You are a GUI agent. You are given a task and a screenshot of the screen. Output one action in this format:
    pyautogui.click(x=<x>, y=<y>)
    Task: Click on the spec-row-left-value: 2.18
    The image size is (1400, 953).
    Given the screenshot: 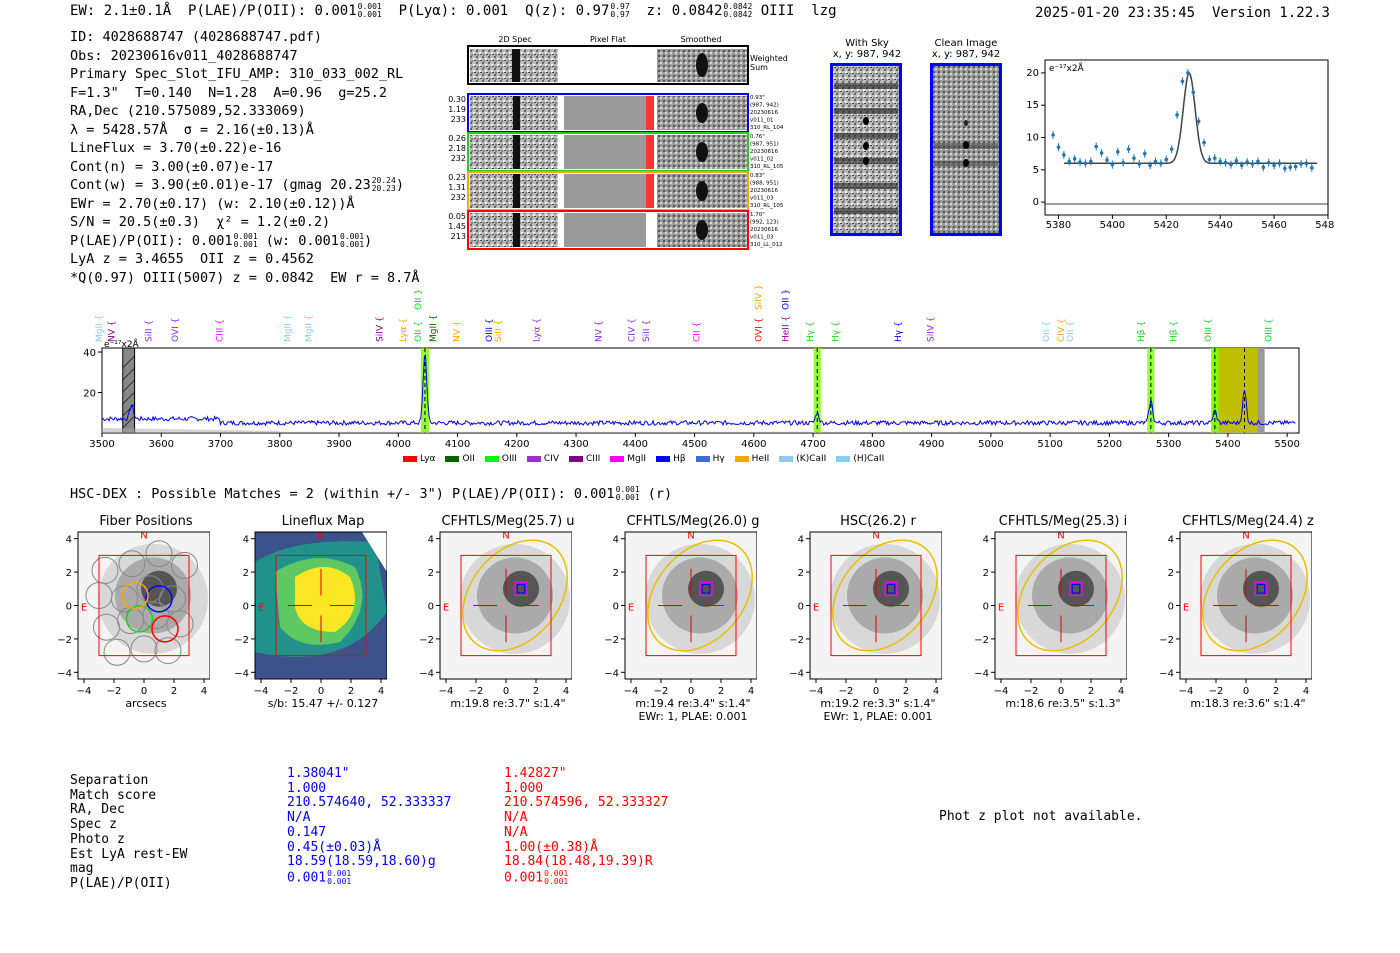 What is the action you would take?
    pyautogui.click(x=457, y=148)
    